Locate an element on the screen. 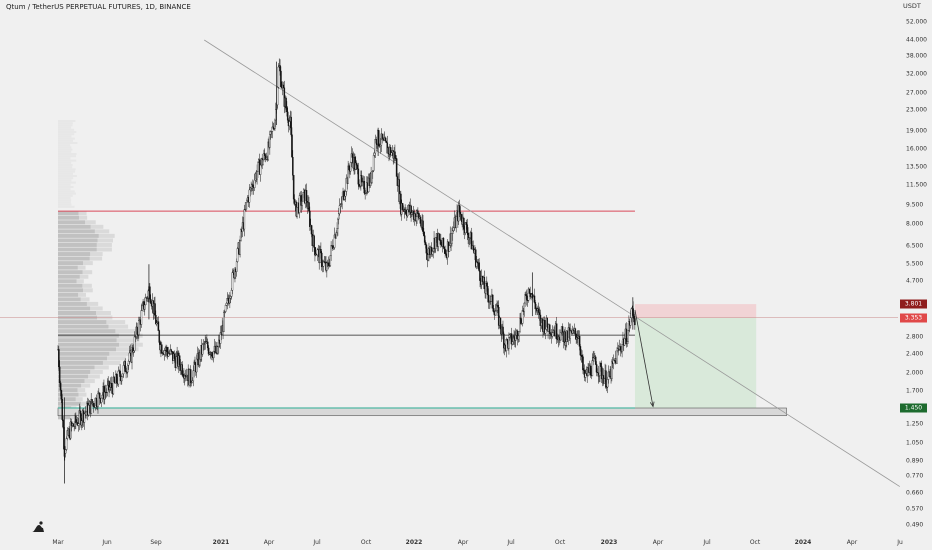 The width and height of the screenshot is (932, 550). price-tick-label: 8.000 is located at coordinates (914, 223).